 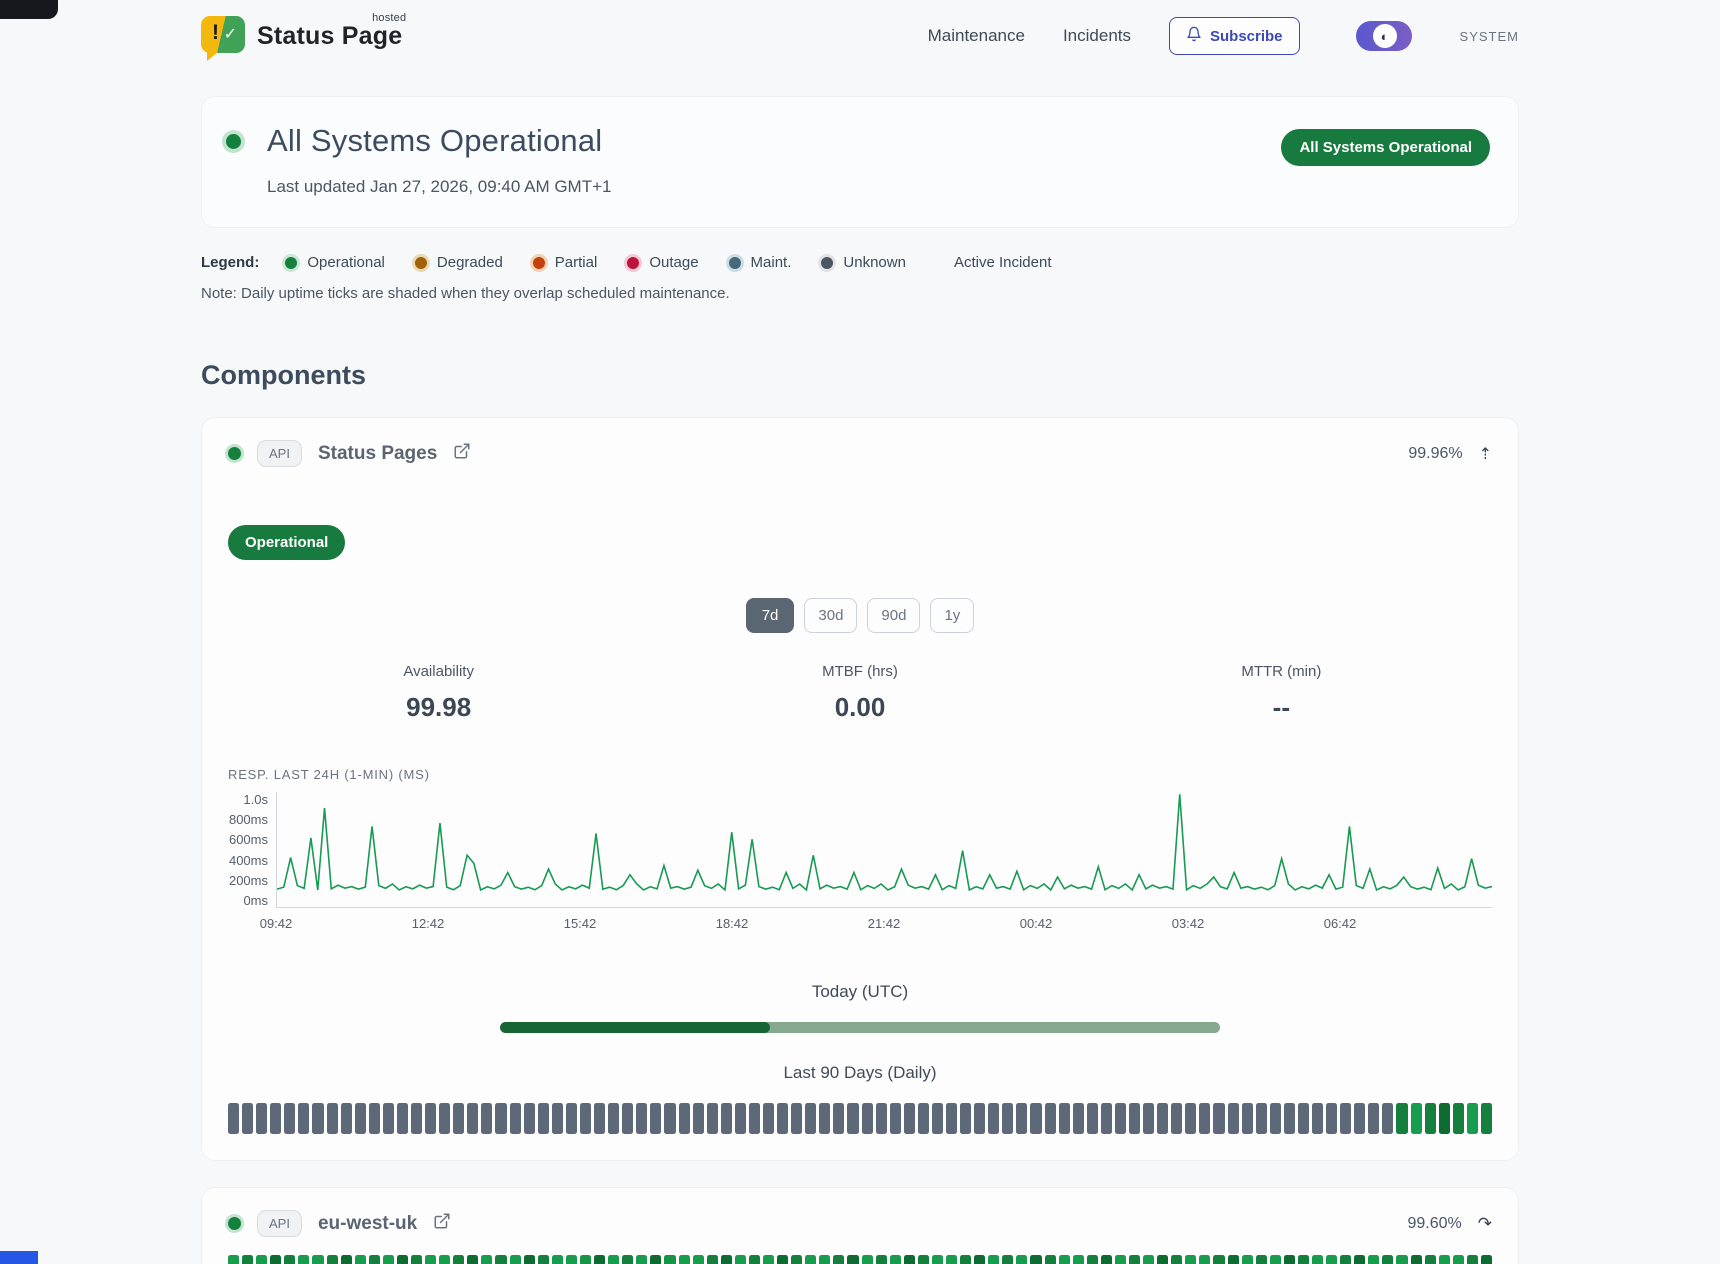 What do you see at coordinates (462, 453) in the screenshot?
I see `external-link-icon` at bounding box center [462, 453].